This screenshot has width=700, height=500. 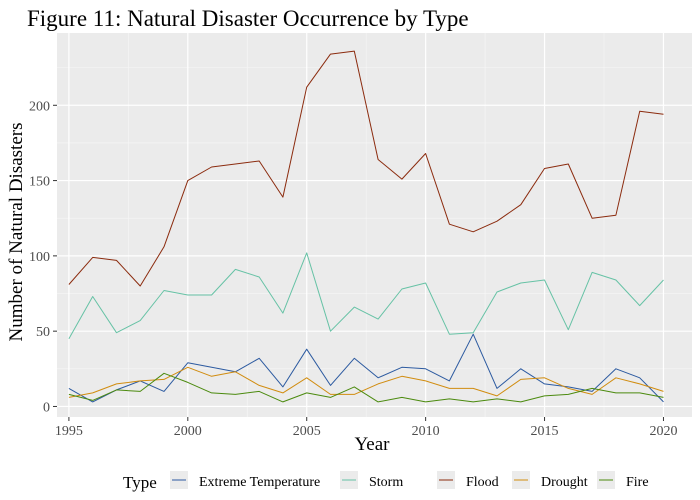 What do you see at coordinates (482, 482) in the screenshot?
I see `legend-label-flood: Flood` at bounding box center [482, 482].